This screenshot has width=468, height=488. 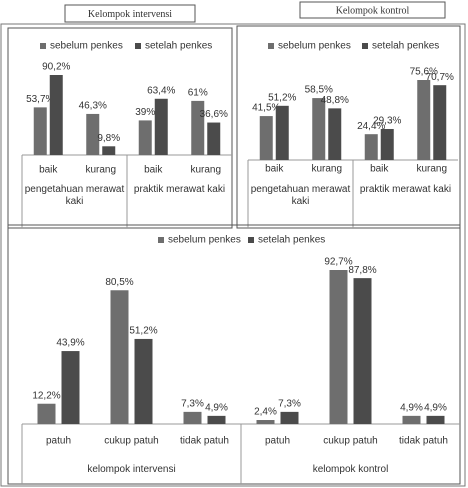 What do you see at coordinates (362, 270) in the screenshot?
I see `value-label: 87,8%` at bounding box center [362, 270].